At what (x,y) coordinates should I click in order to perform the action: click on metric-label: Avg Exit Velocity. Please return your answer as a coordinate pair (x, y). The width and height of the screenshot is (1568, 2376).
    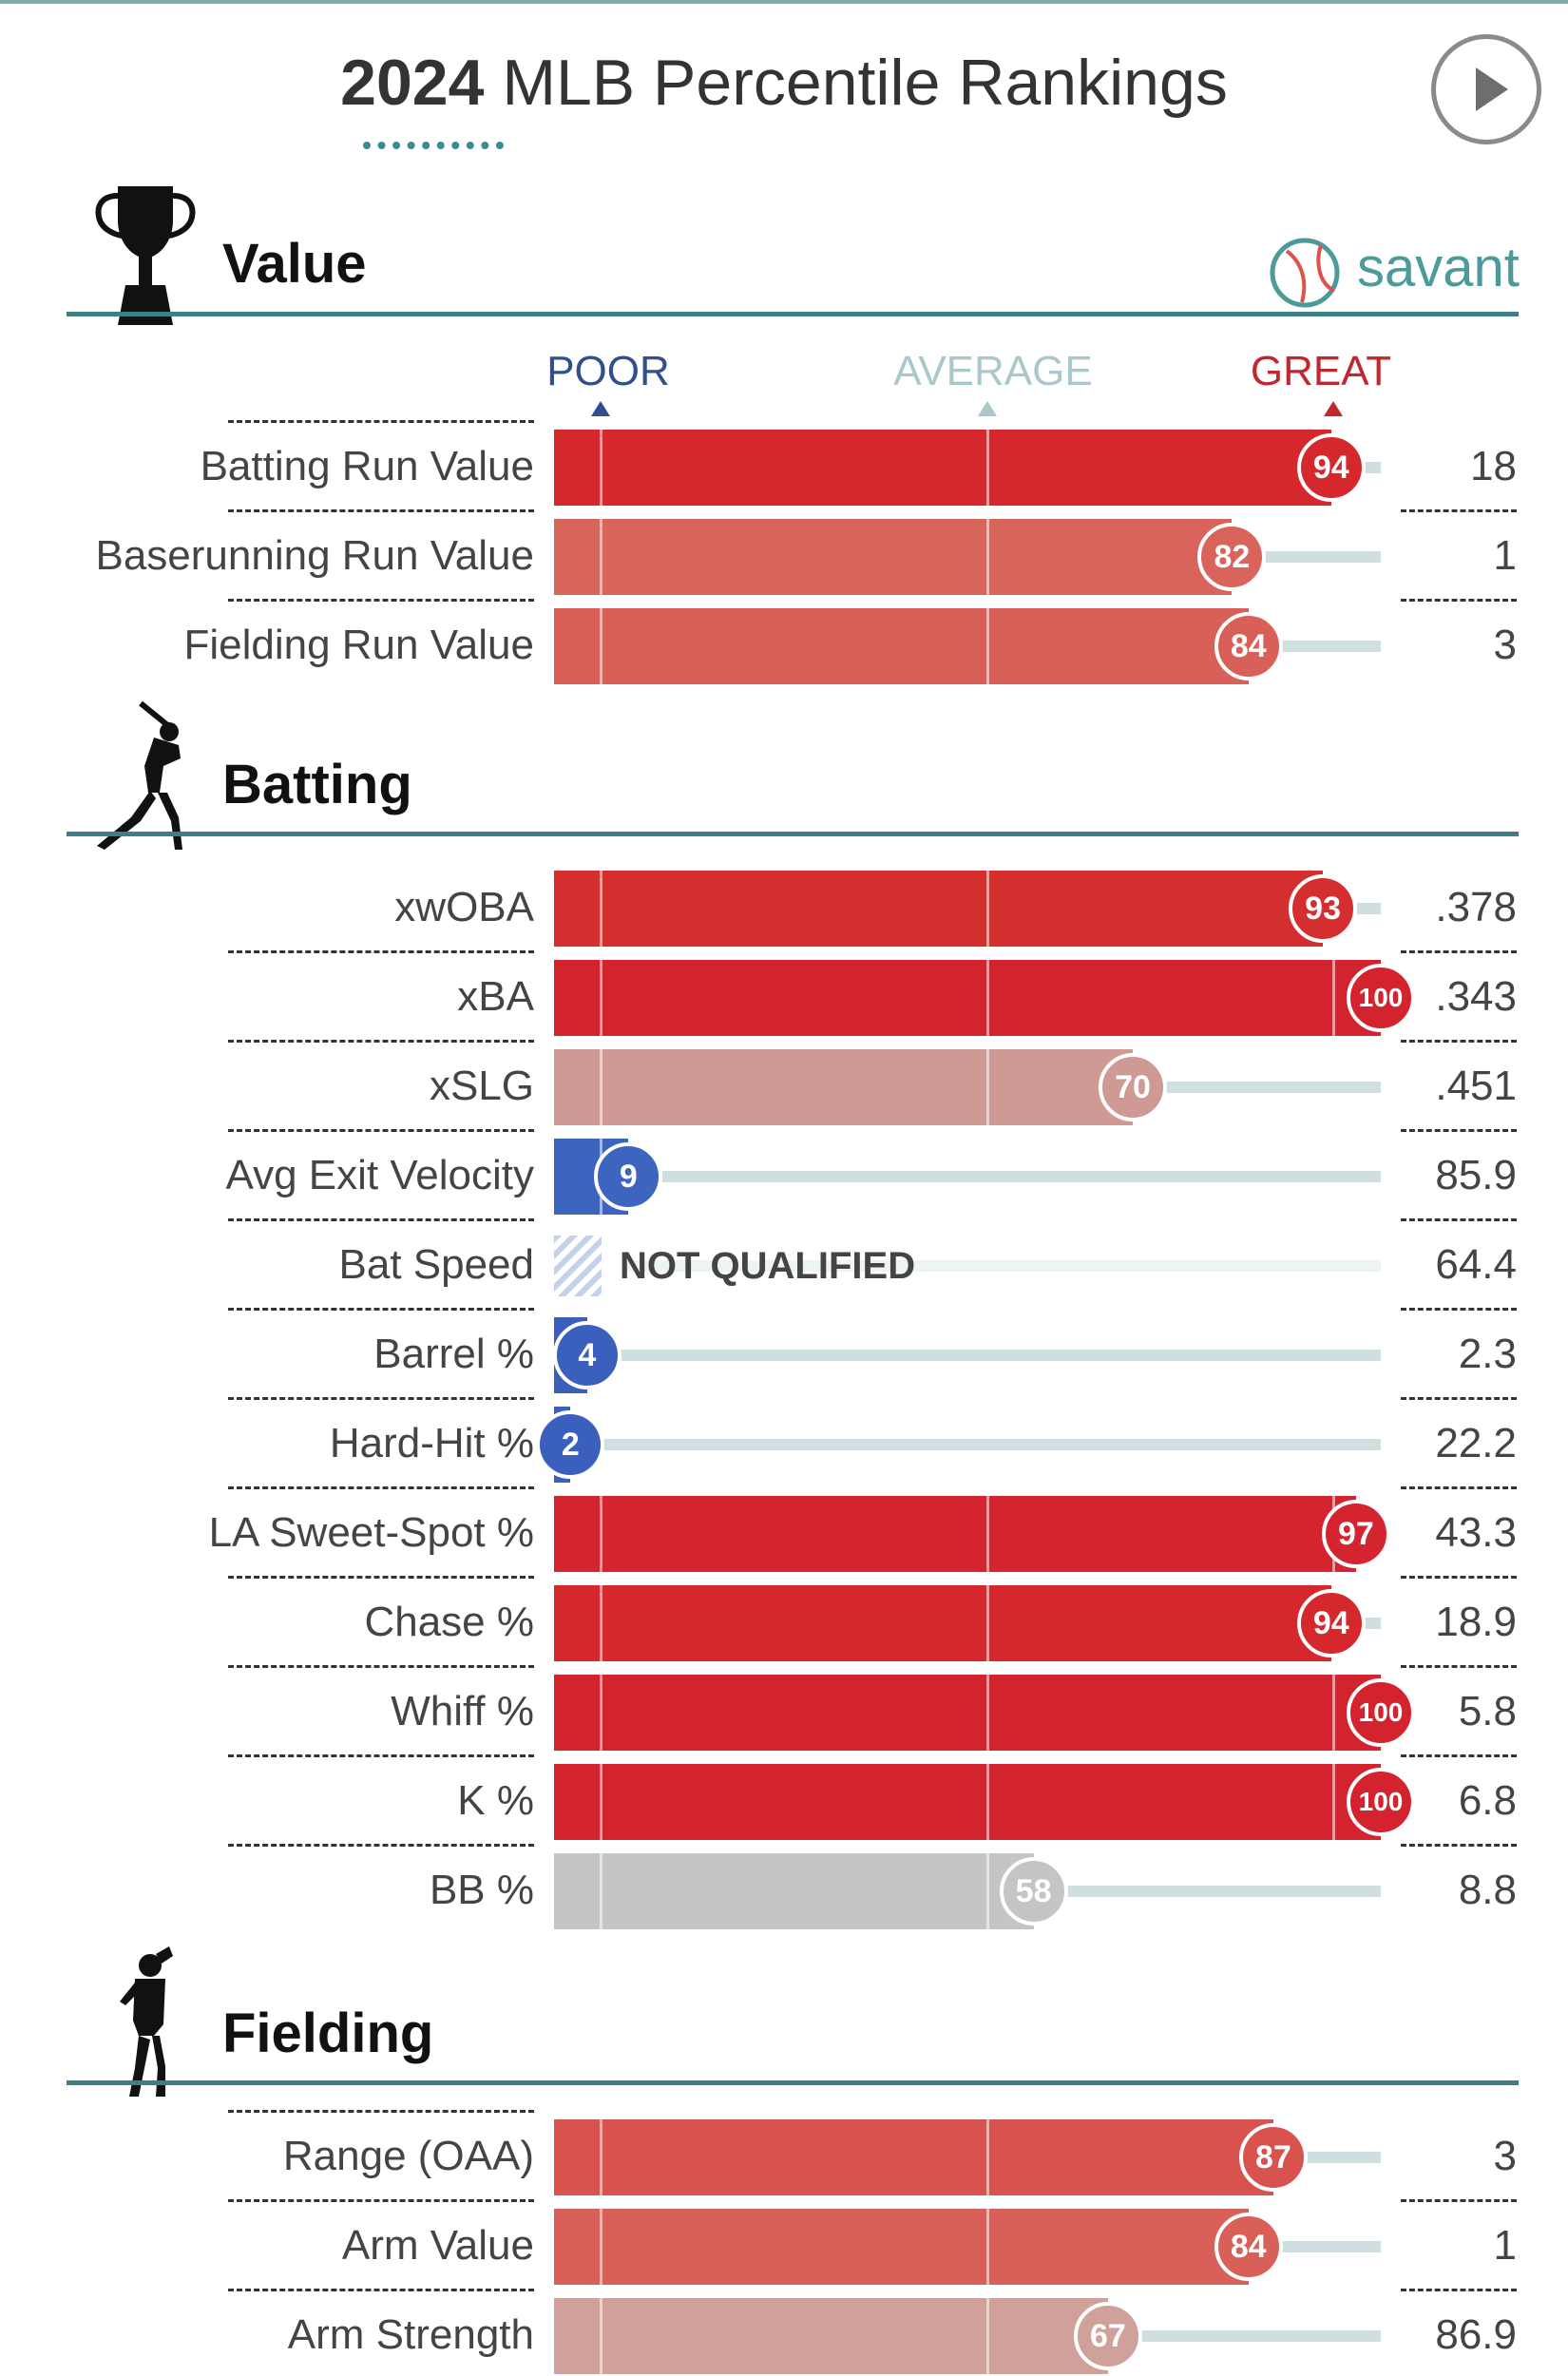
    Looking at the image, I should click on (380, 1175).